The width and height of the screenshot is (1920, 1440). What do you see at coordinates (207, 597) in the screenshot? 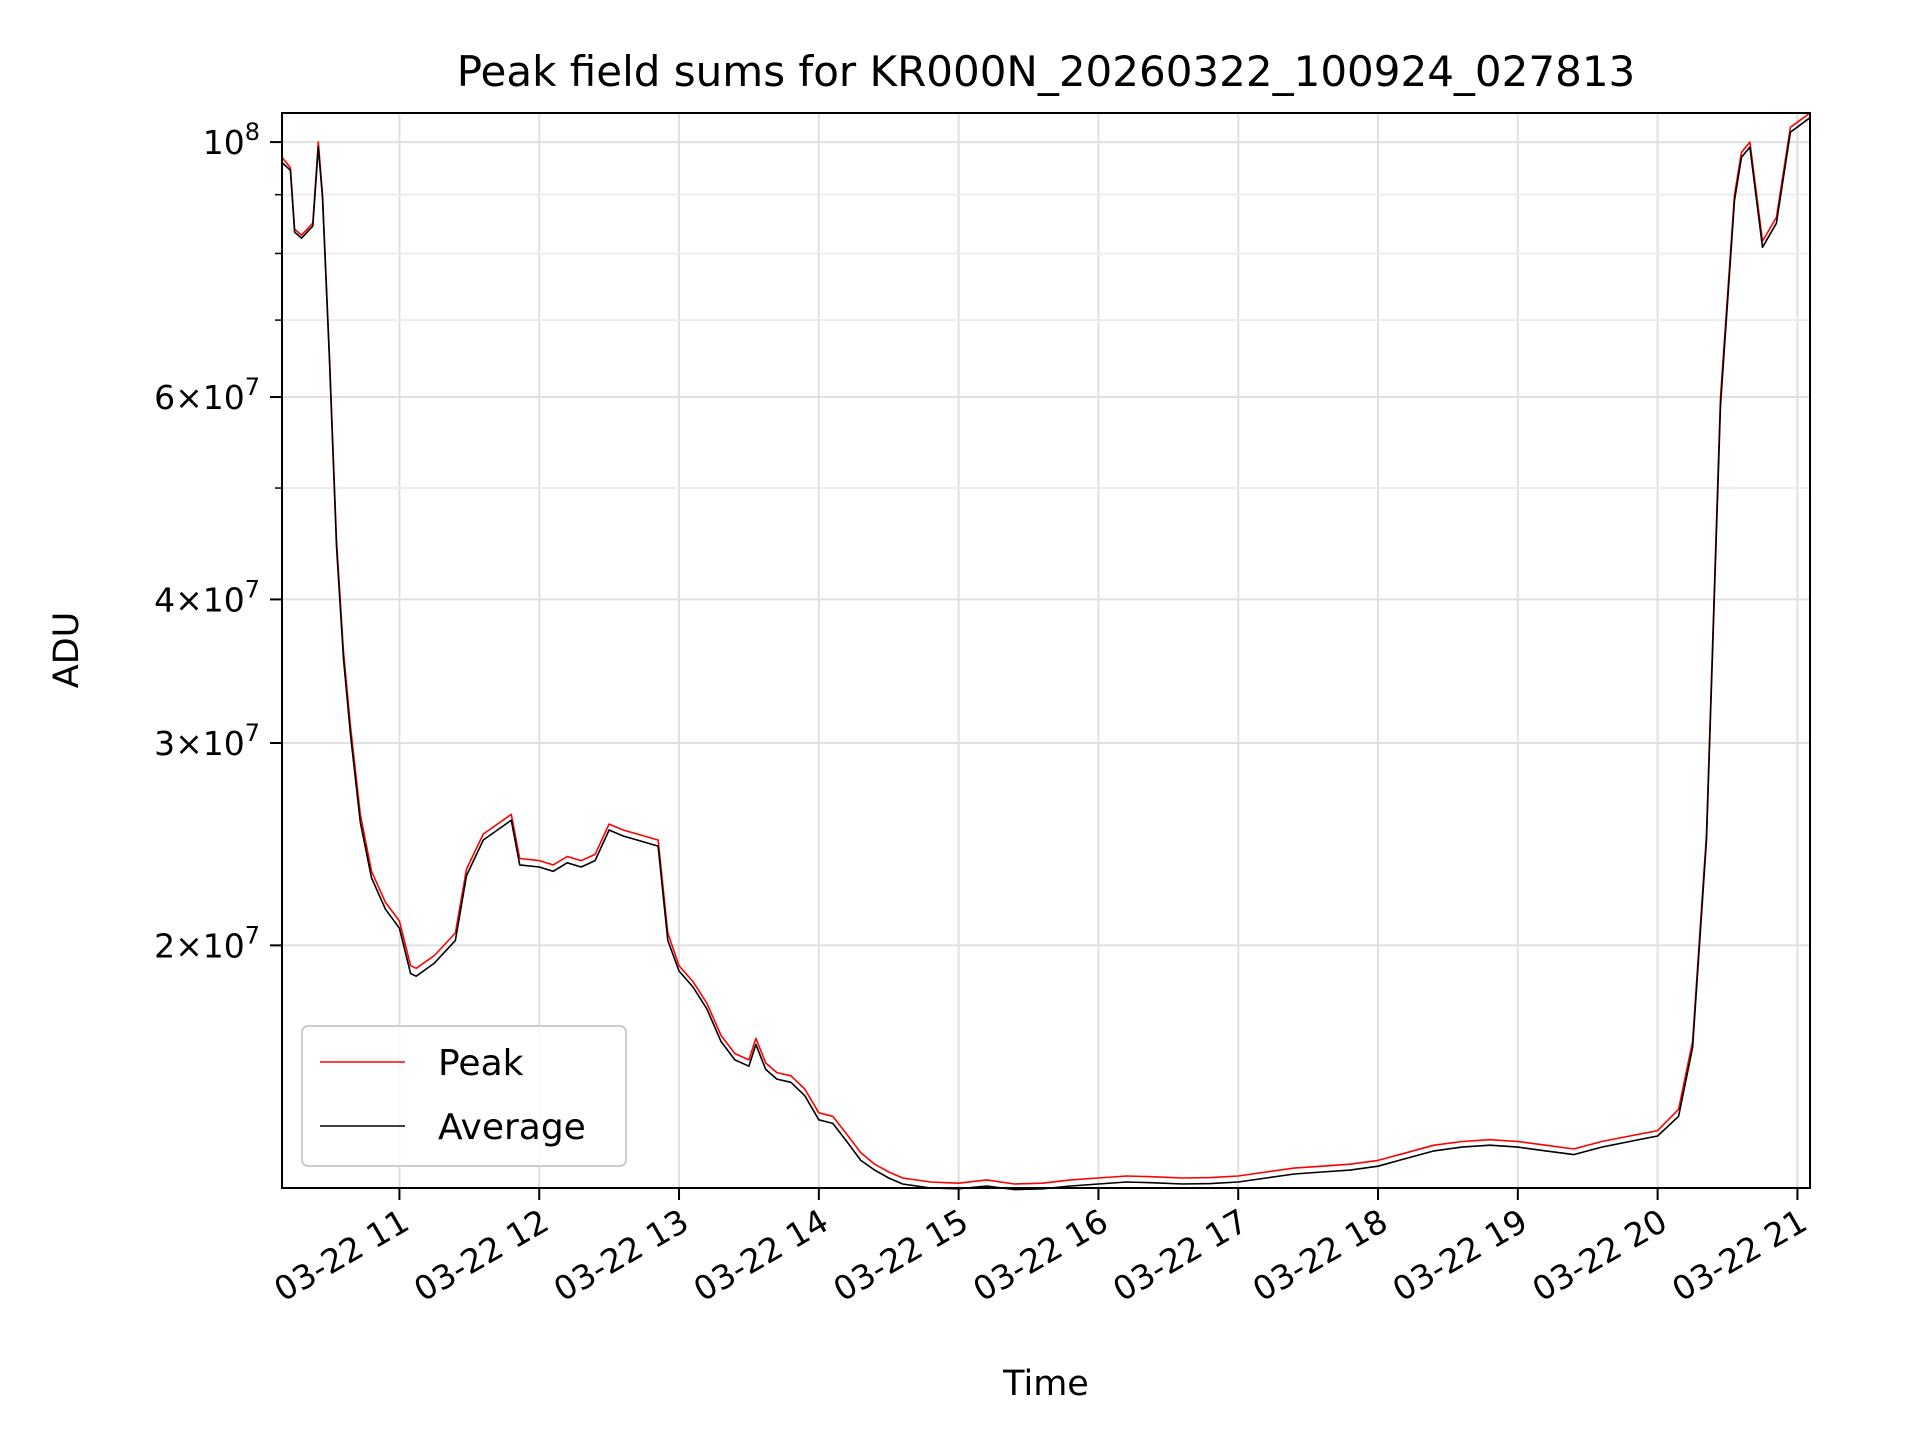
I see `y-tick-label: 4×107` at bounding box center [207, 597].